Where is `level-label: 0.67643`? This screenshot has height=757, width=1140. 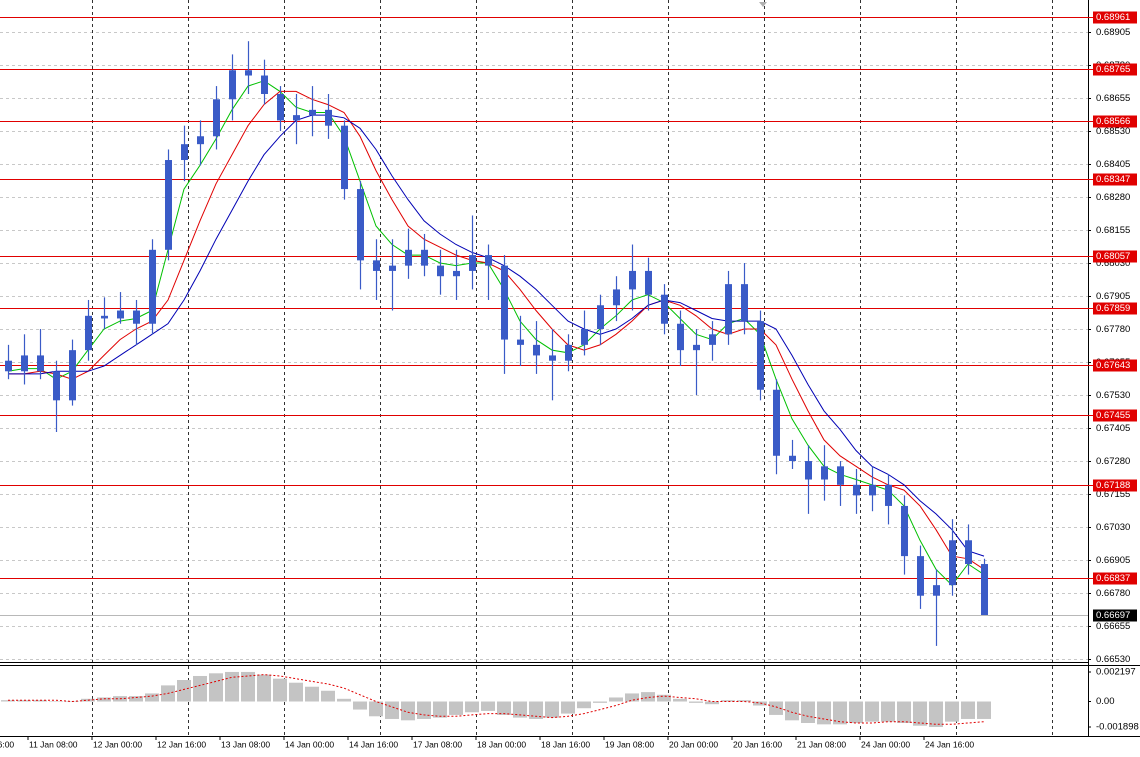
level-label: 0.67643 is located at coordinates (1113, 365).